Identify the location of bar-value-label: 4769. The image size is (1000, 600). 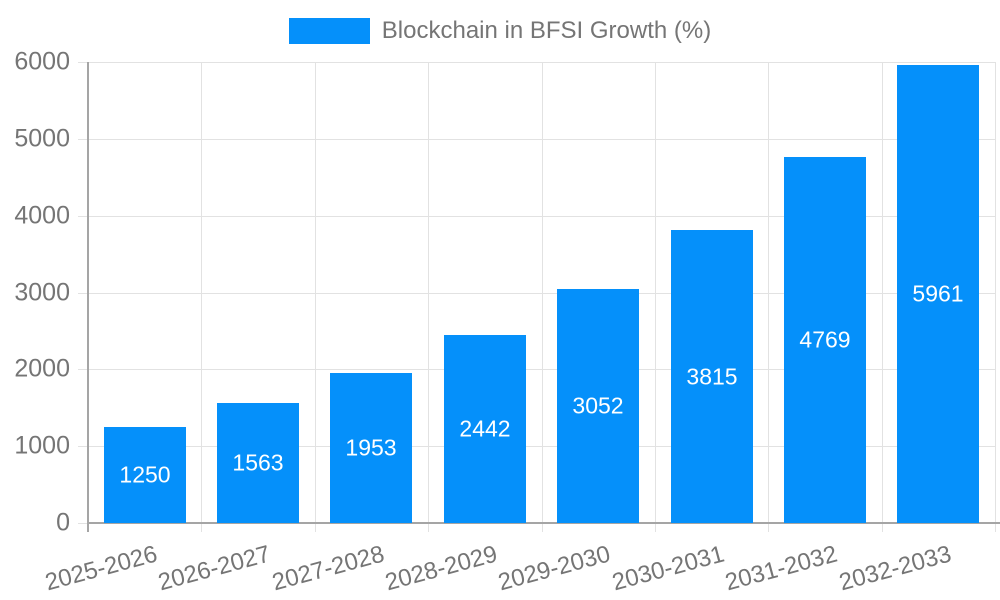
(825, 339).